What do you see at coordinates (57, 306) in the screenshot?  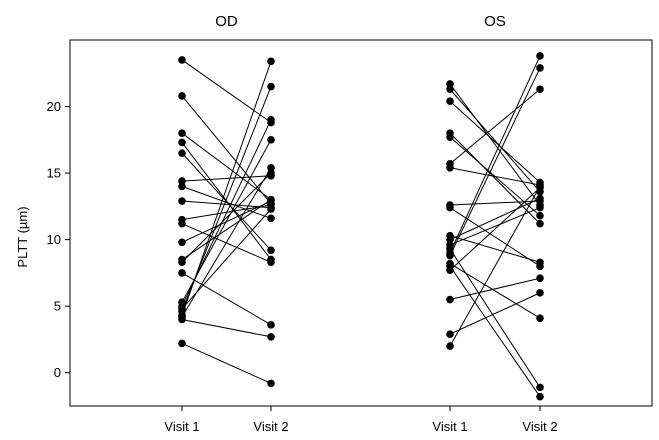 I see `y-tick-label: 5` at bounding box center [57, 306].